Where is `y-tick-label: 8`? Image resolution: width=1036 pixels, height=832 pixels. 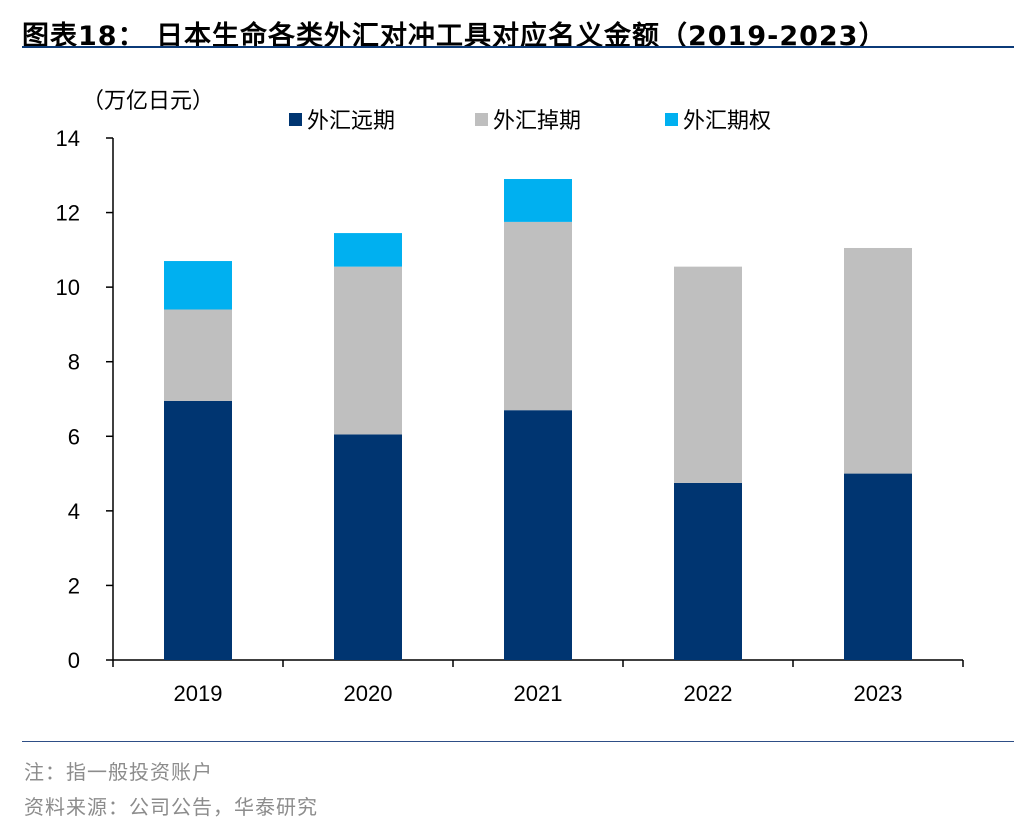
y-tick-label: 8 is located at coordinates (74, 362).